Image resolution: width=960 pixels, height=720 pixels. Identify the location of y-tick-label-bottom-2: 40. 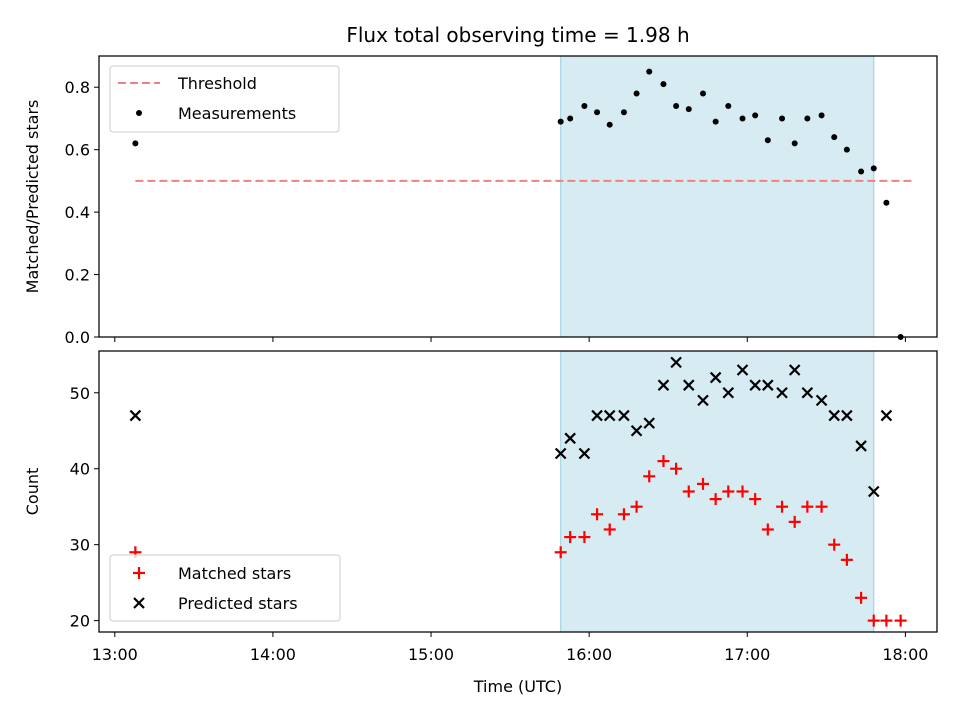
(80, 469).